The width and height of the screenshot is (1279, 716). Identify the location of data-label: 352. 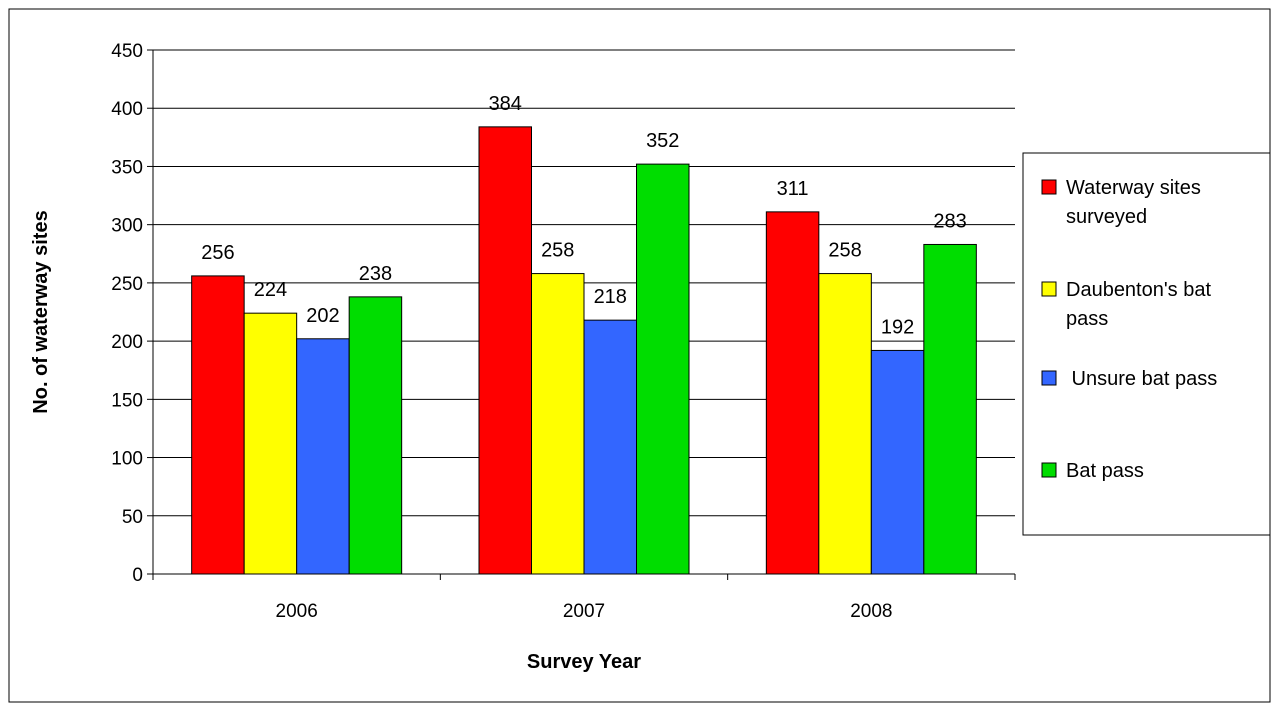
(662, 141).